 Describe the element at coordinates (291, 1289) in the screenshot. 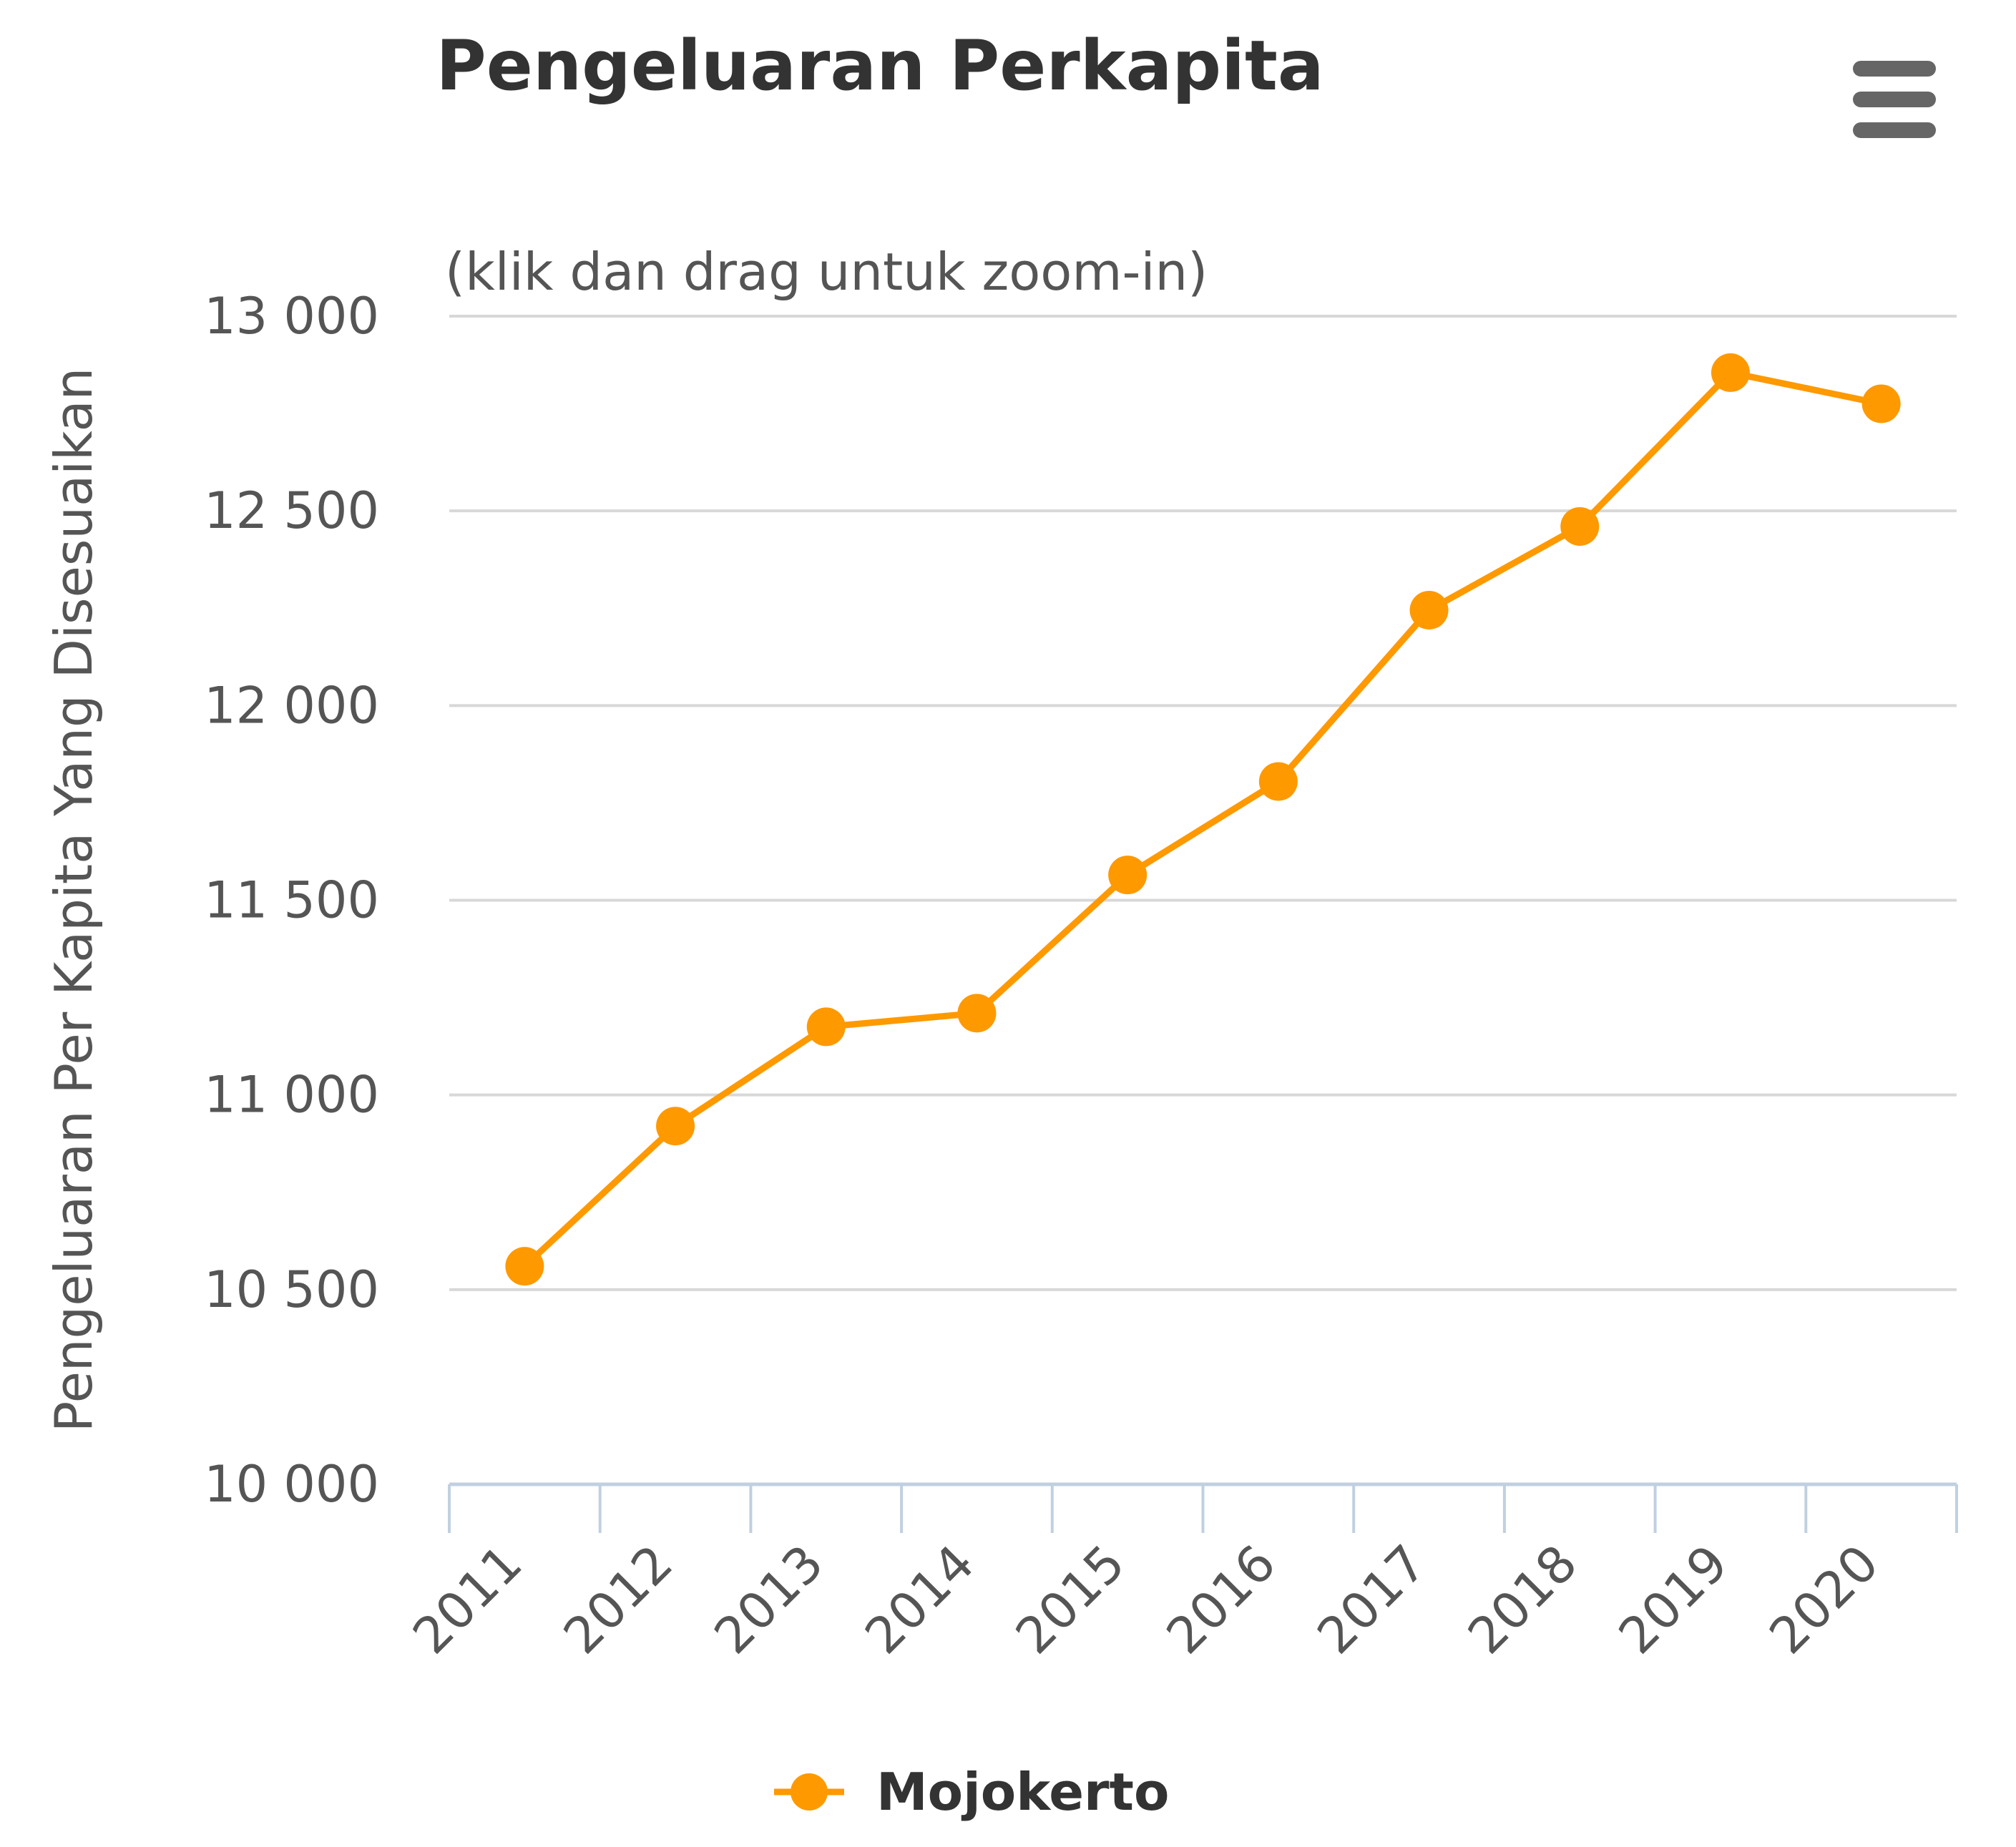

I see `y-tick-label: 10 500` at that location.